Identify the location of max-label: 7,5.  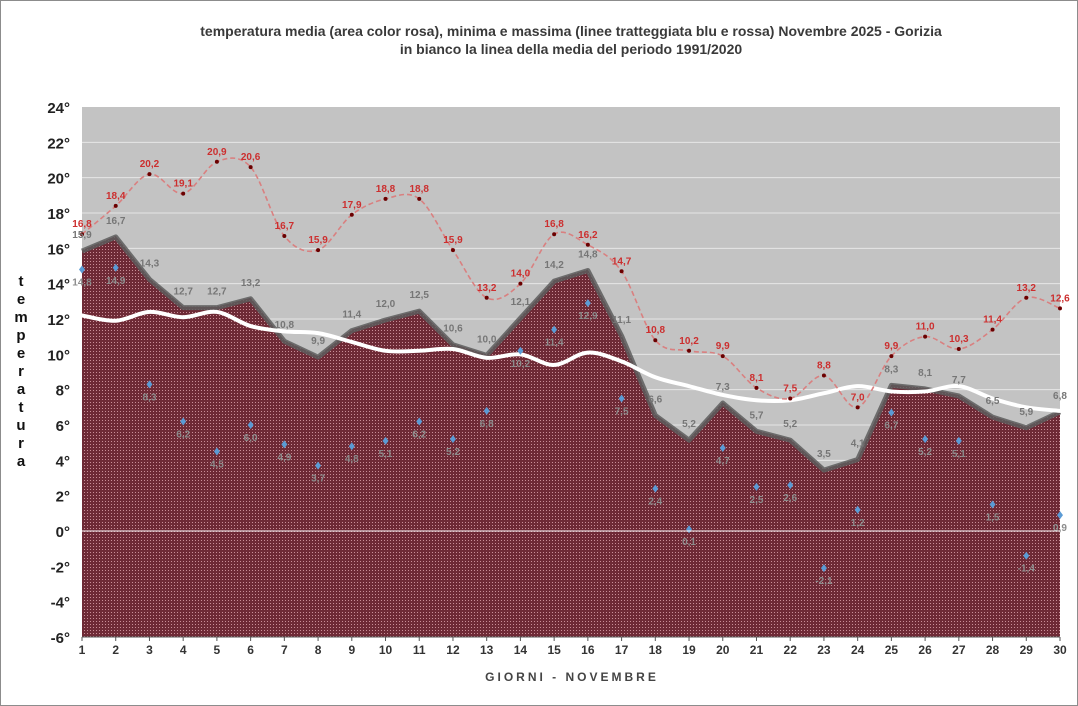
(790, 389).